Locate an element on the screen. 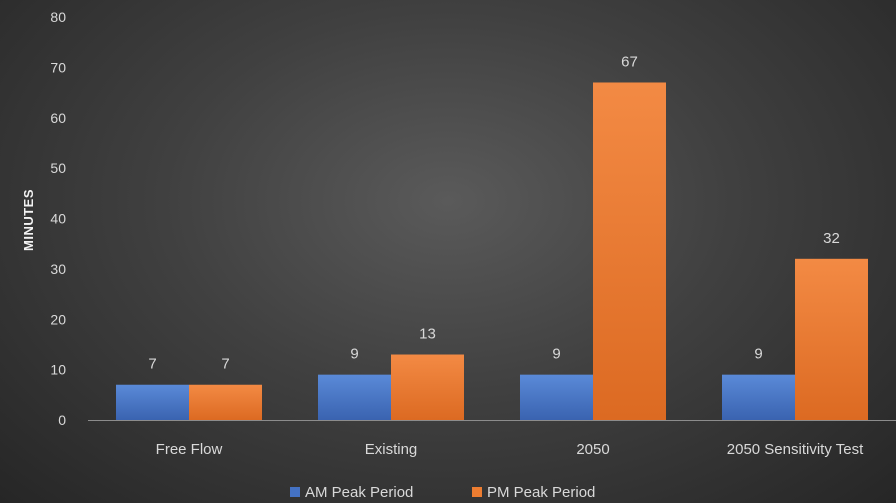 This screenshot has height=503, width=896. y-tick-label: 40 is located at coordinates (58, 219).